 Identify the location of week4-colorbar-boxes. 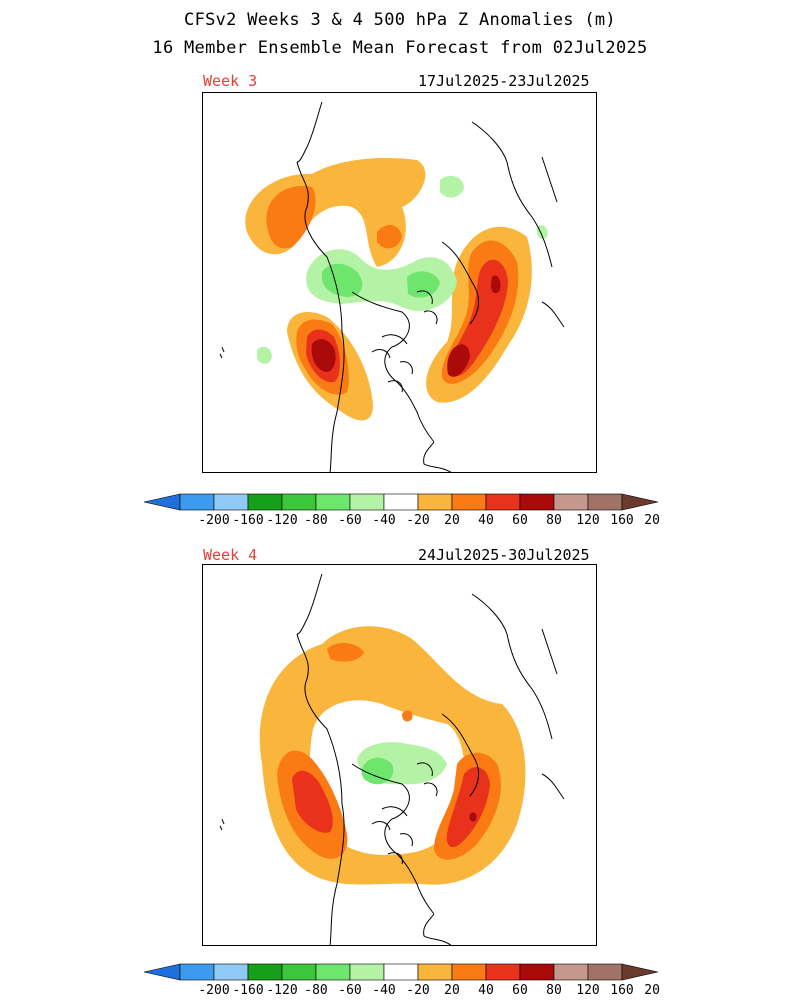
(401, 972).